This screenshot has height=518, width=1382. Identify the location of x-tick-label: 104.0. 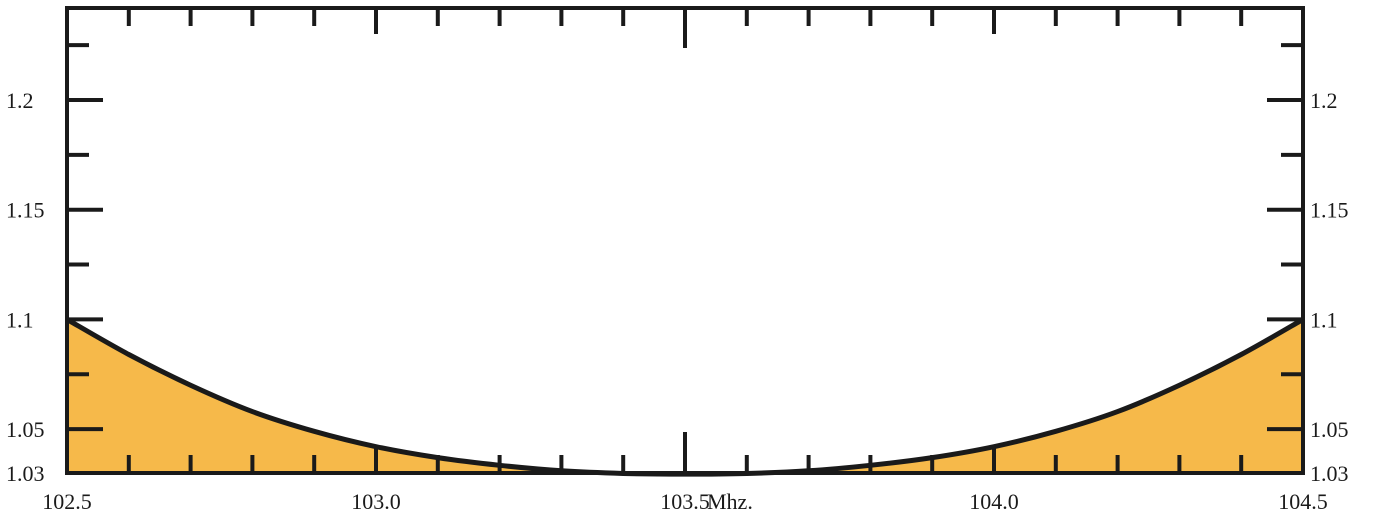
(994, 501).